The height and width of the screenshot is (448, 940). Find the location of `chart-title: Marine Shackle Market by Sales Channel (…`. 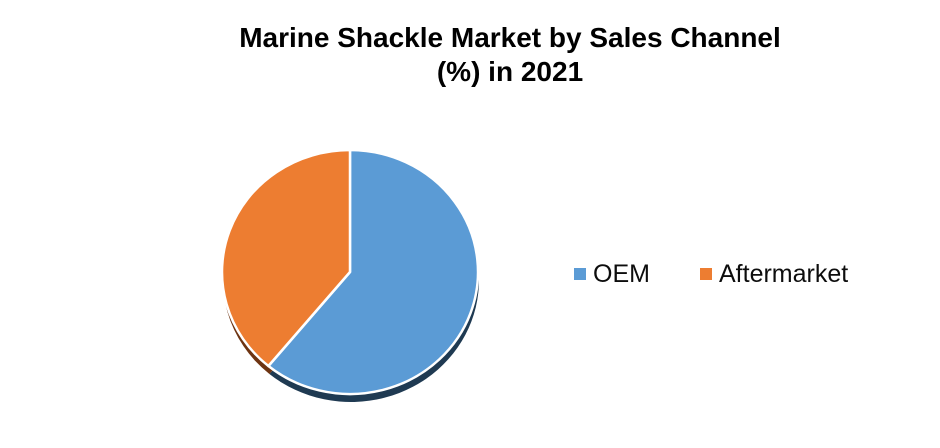

chart-title: Marine Shackle Market by Sales Channel (… is located at coordinates (510, 55).